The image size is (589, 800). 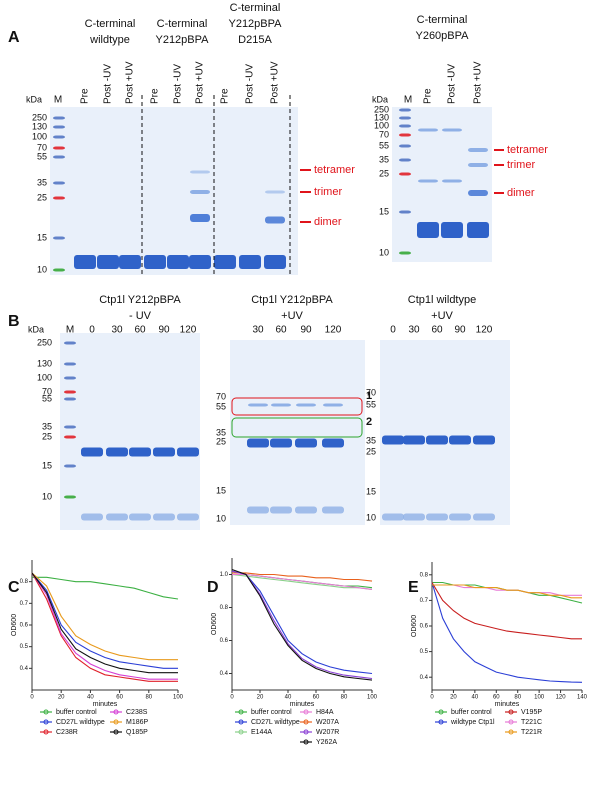 I want to click on box-label: 2, so click(x=369, y=422).